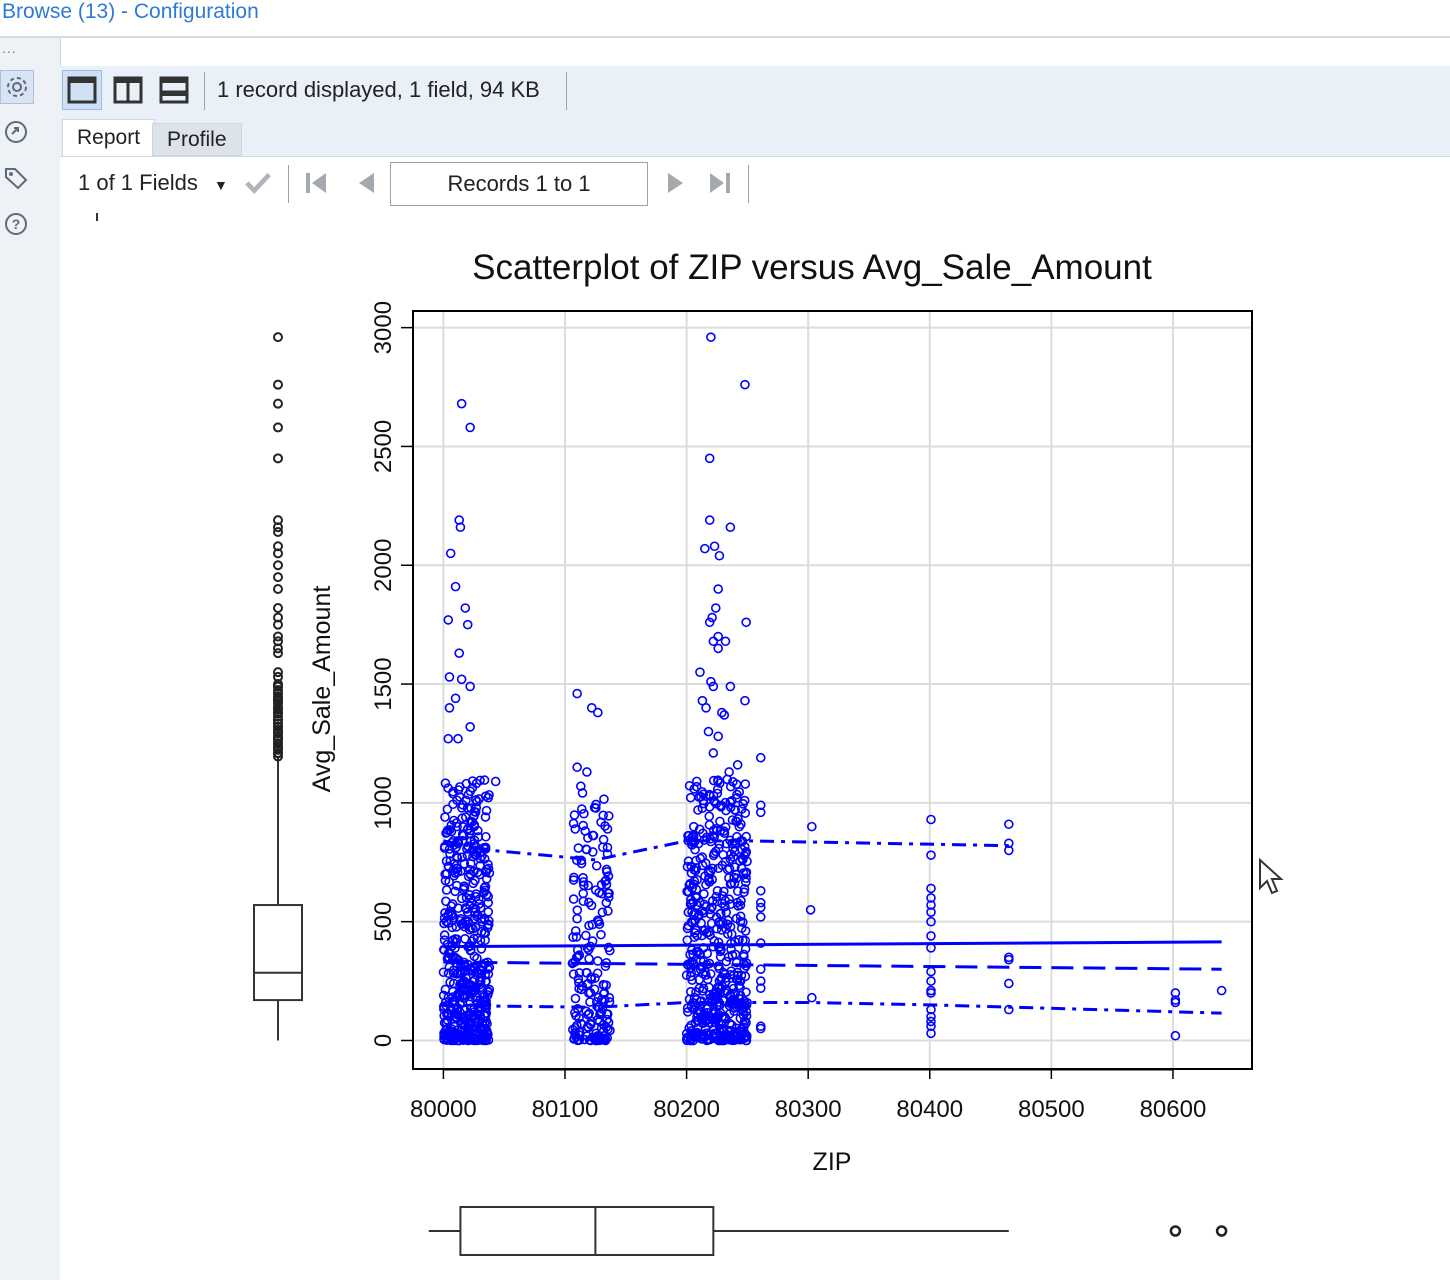 Image resolution: width=1450 pixels, height=1285 pixels. What do you see at coordinates (725, 19) in the screenshot?
I see `window-title-bar: Browse (13) - Configuration` at bounding box center [725, 19].